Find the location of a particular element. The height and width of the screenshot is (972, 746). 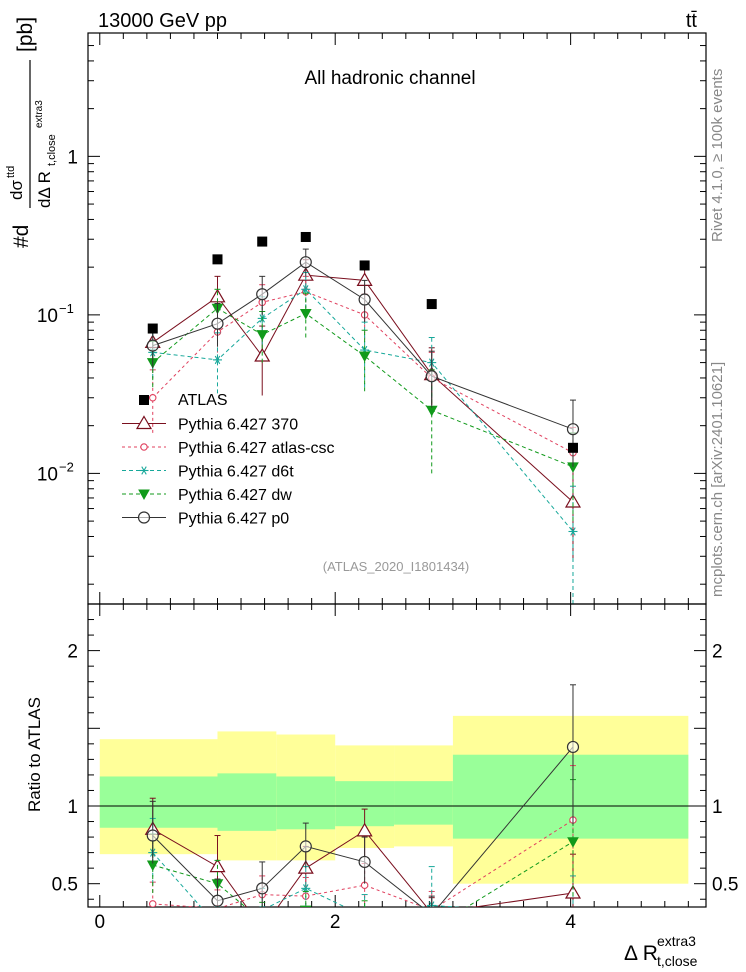

legend-label-atlas: ATLAS is located at coordinates (203, 400).